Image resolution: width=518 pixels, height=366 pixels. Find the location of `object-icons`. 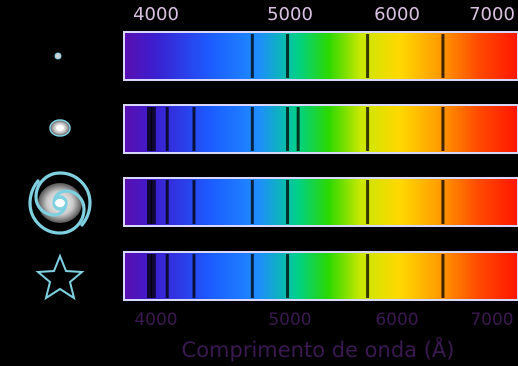

object-icons is located at coordinates (60, 176).